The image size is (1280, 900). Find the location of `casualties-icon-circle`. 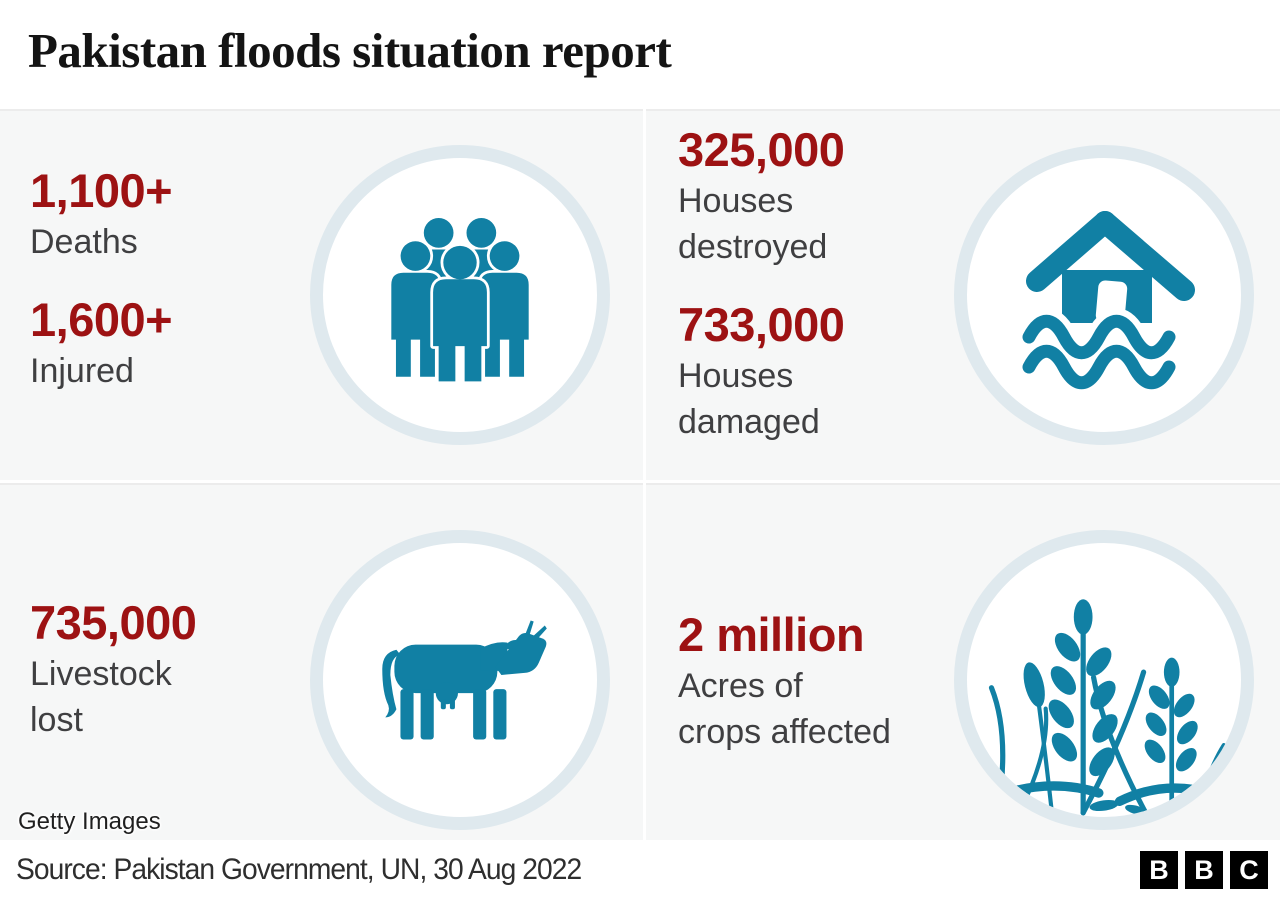

casualties-icon-circle is located at coordinates (460, 295).